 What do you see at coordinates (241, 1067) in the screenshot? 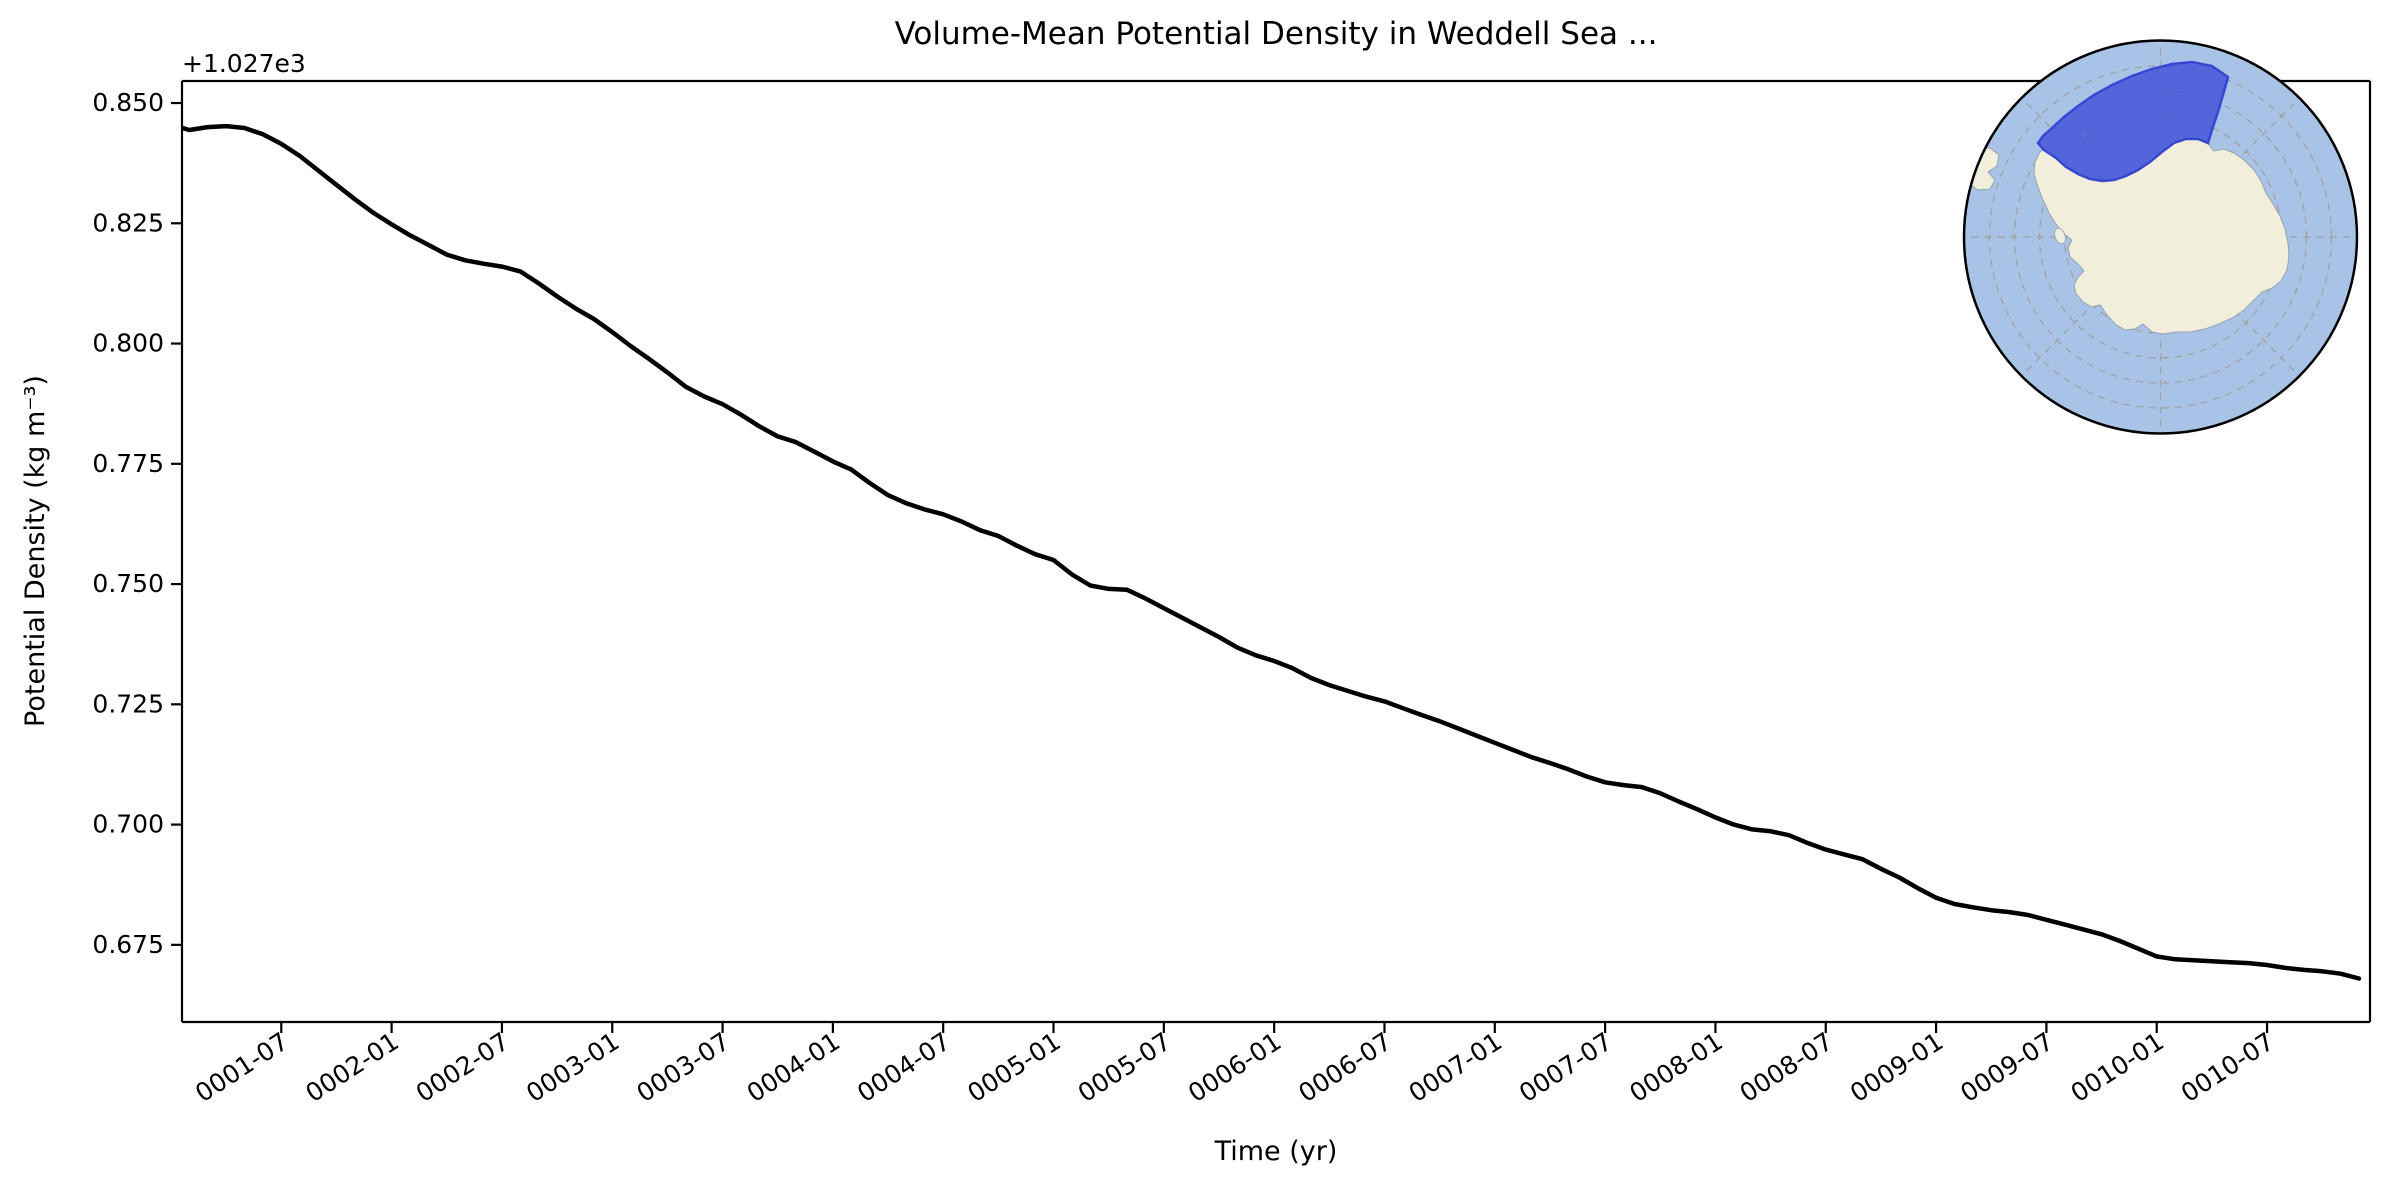
I see `x-tick-label: 0001-07` at bounding box center [241, 1067].